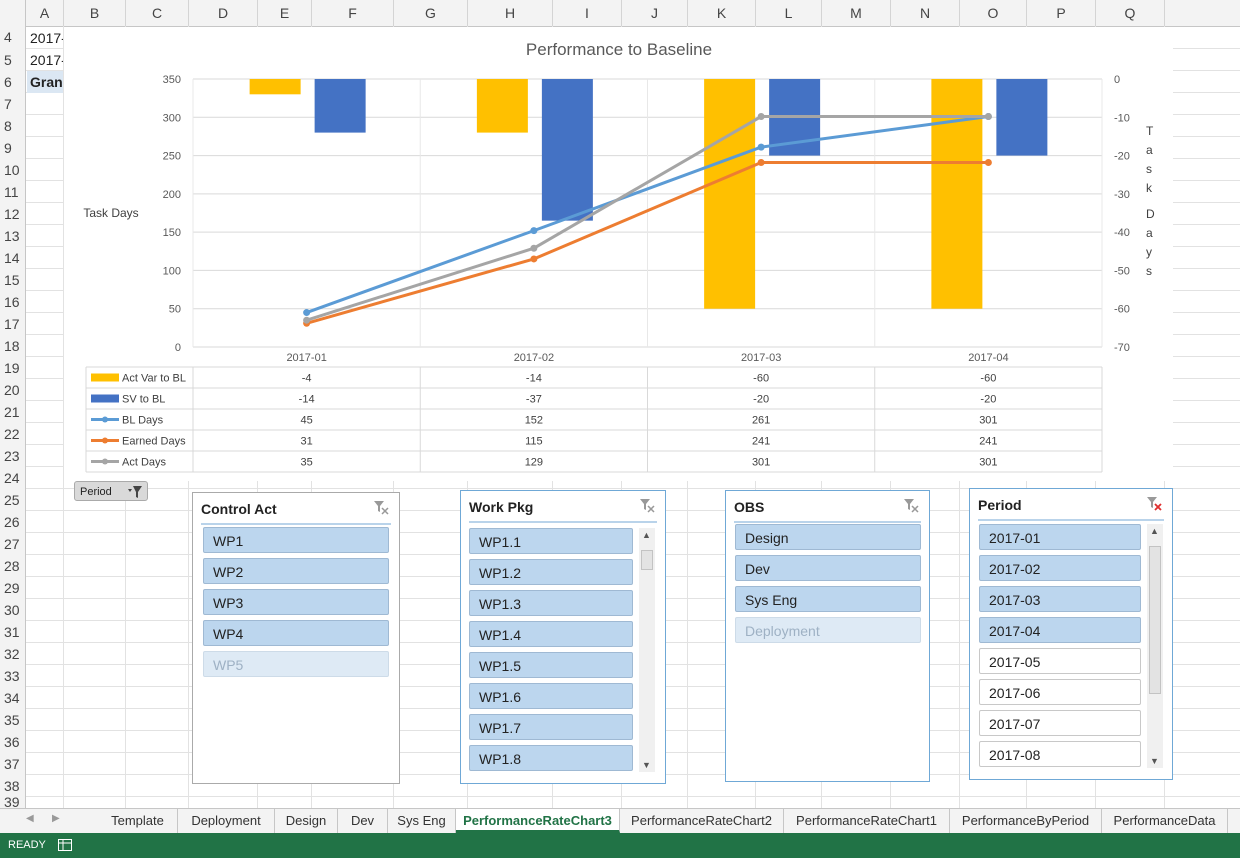 The width and height of the screenshot is (1240, 858). I want to click on column-header-h: H, so click(510, 13).